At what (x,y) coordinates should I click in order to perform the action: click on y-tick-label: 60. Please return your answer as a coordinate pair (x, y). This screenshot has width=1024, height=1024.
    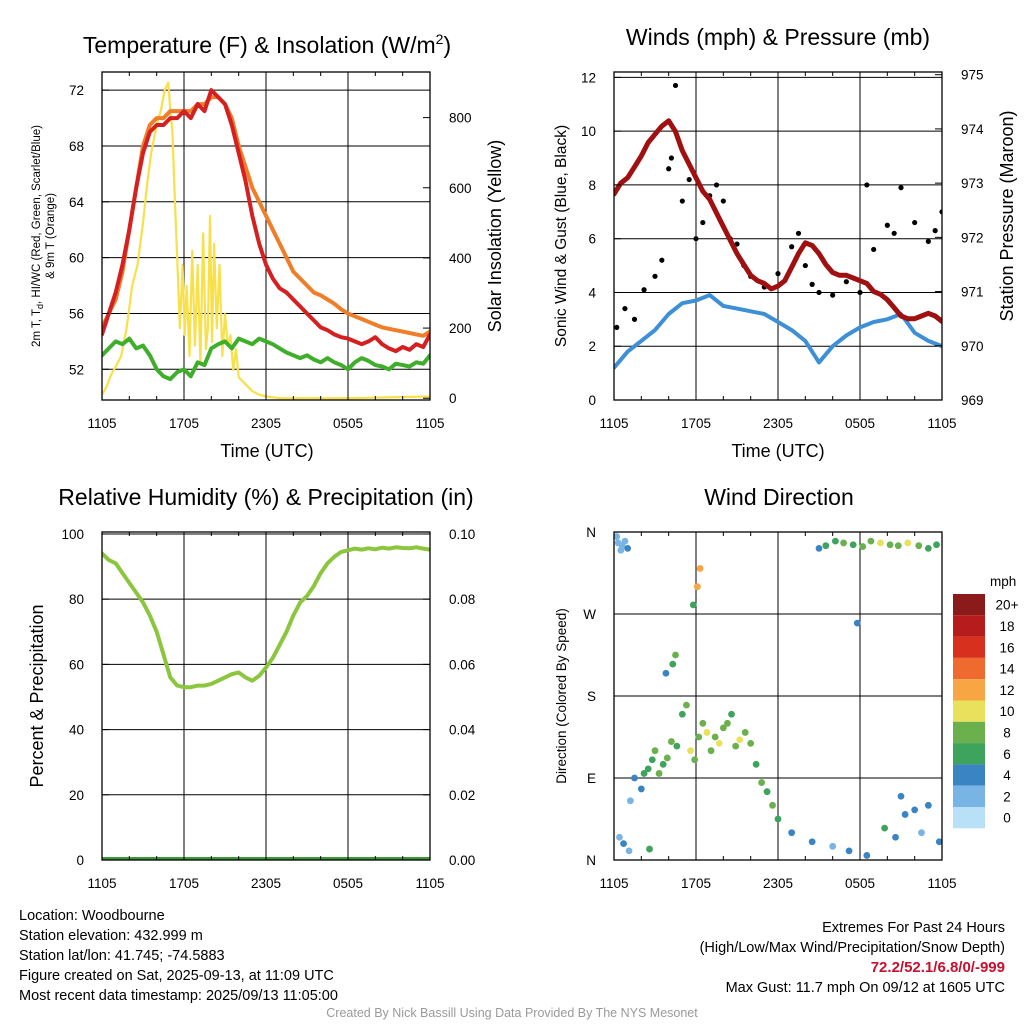
    Looking at the image, I should click on (76, 258).